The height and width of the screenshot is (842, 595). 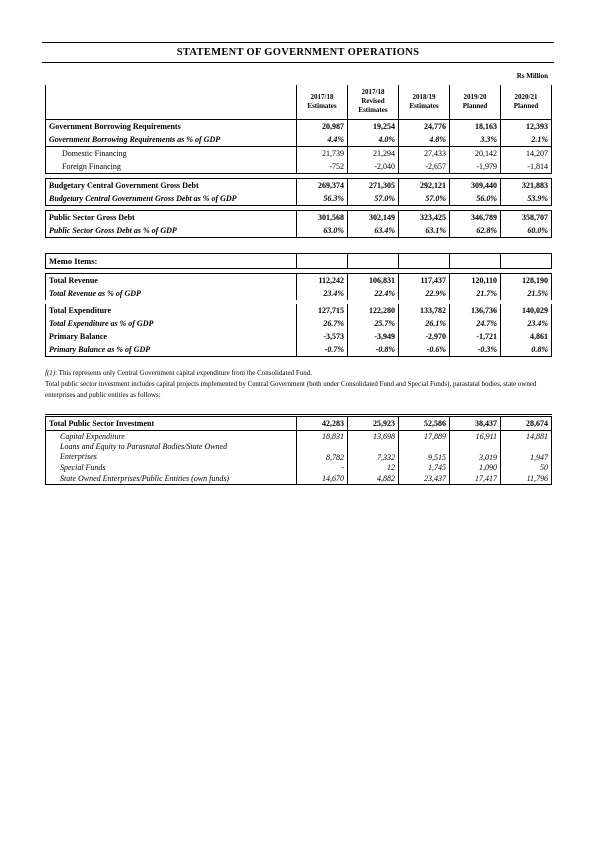 I want to click on value-cell: 140,029, so click(x=526, y=310).